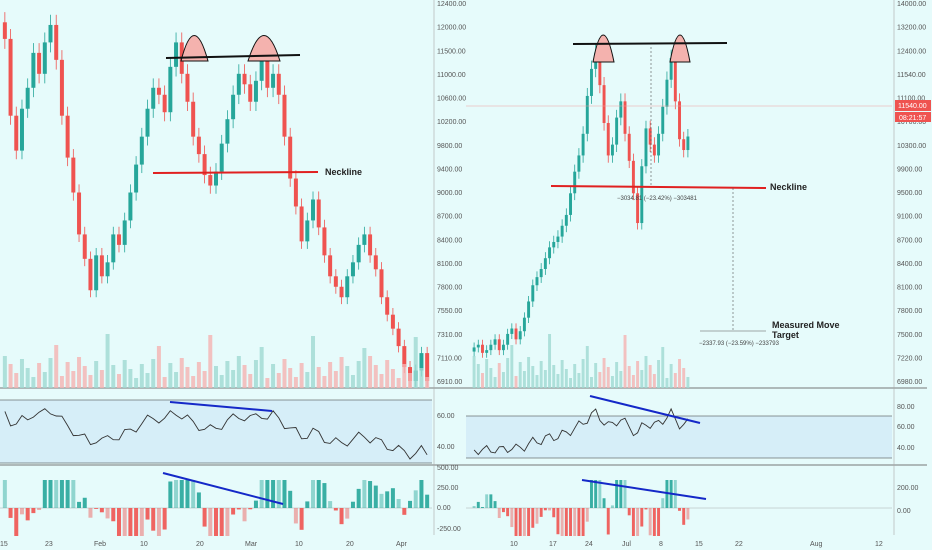 Image resolution: width=932 pixels, height=550 pixels. Describe the element at coordinates (913, 117) in the screenshot. I see `right-countdown-tag` at that location.